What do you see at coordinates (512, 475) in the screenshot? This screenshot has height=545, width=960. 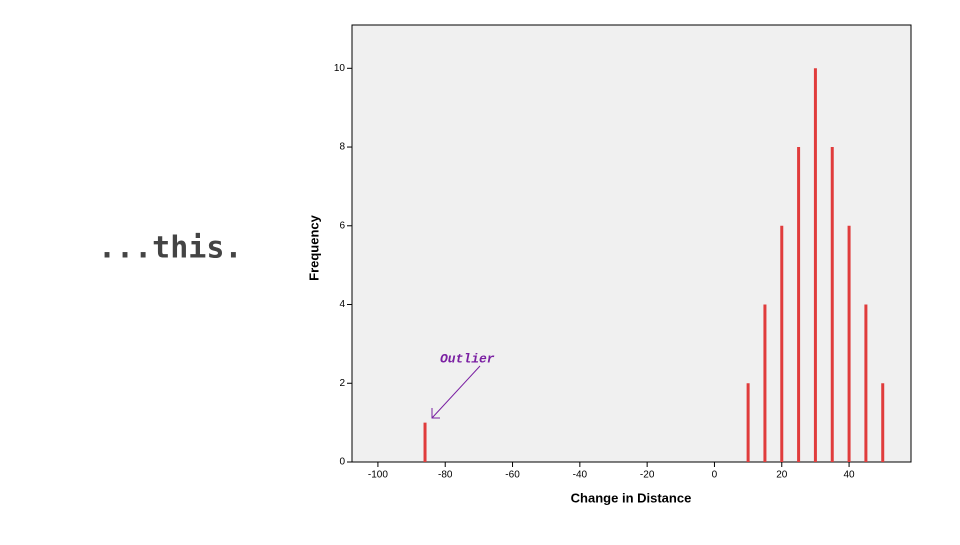 I see `x-tick-label: -60` at bounding box center [512, 475].